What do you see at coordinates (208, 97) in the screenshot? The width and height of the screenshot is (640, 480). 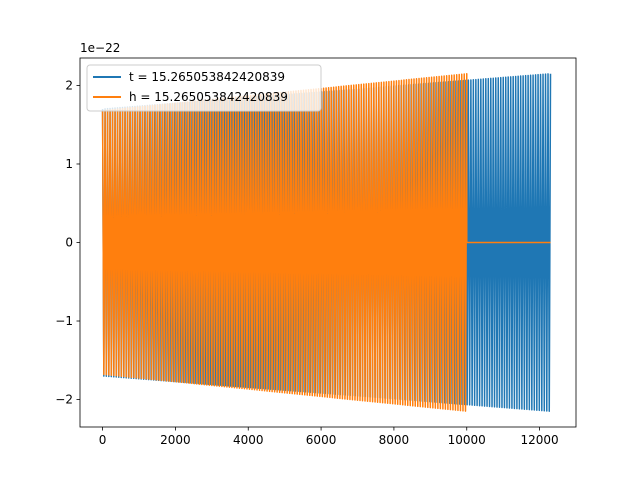 I see `legend-label-h: h = 15.265053842420839` at bounding box center [208, 97].